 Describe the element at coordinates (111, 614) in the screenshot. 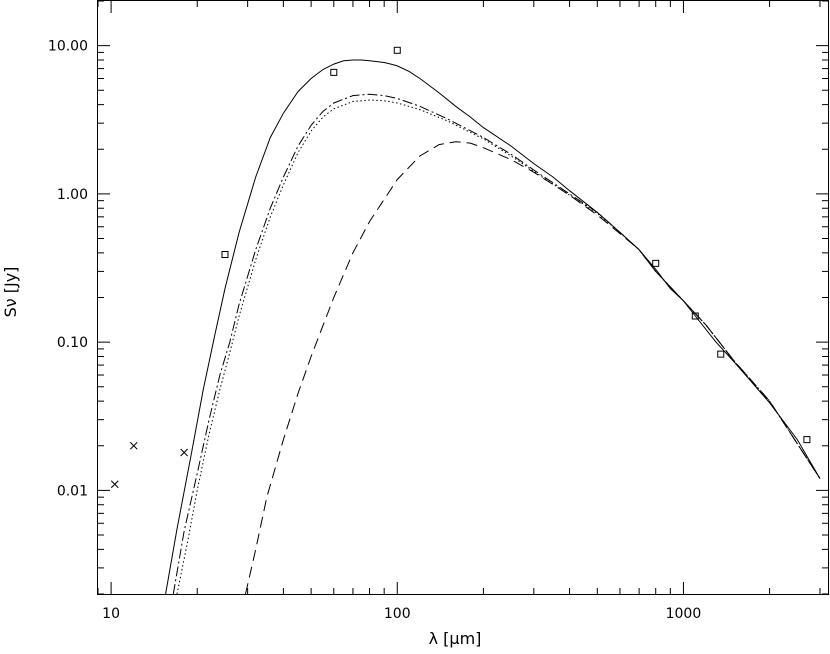

I see `x-tick-label: 10` at that location.